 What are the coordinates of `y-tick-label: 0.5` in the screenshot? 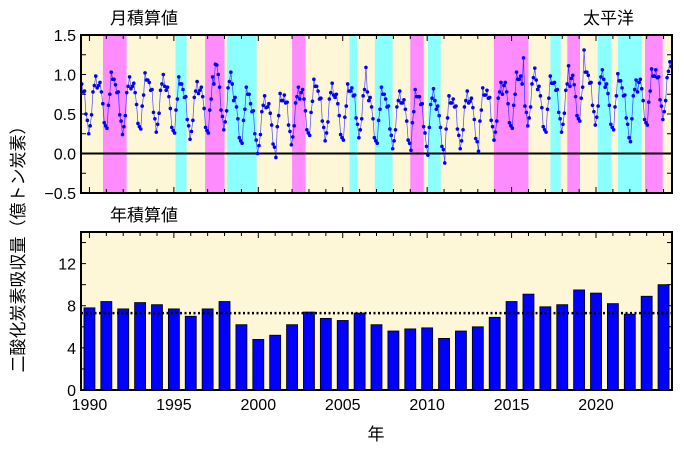 It's located at (65, 115).